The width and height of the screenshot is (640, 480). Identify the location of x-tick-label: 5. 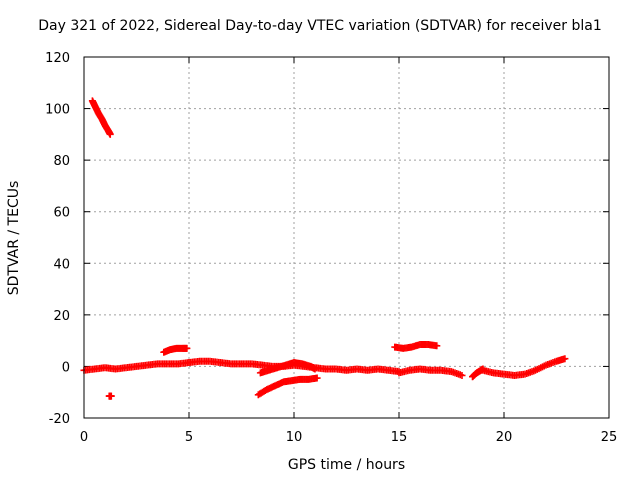
(189, 437).